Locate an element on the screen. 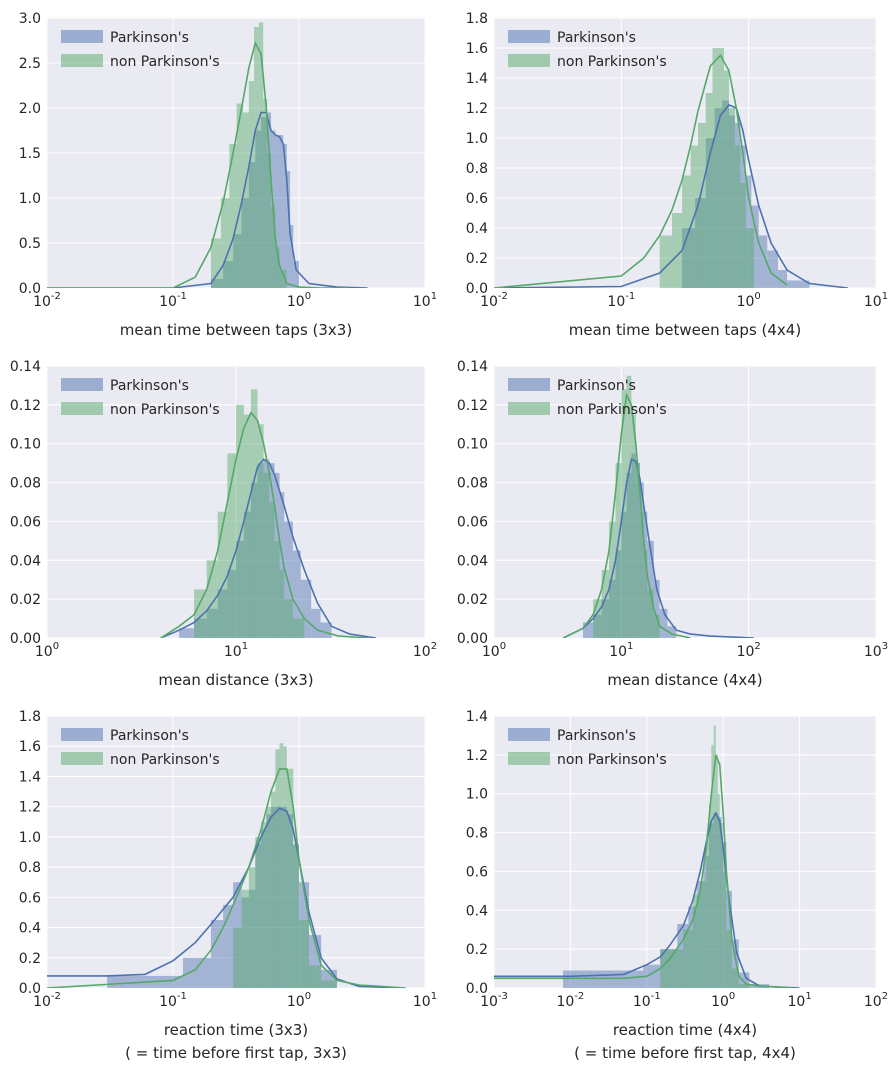  y-tick-label: 0.8 is located at coordinates (30, 868).